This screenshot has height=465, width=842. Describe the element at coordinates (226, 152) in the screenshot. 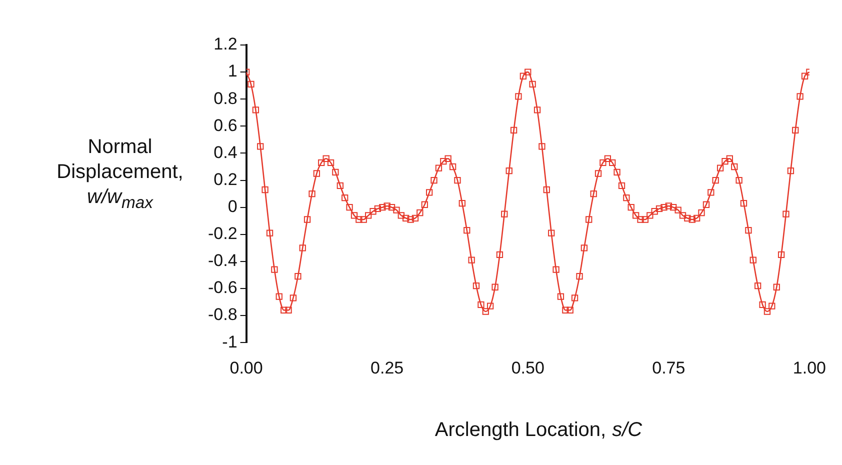

I see `y-tick-label: 0.4` at that location.